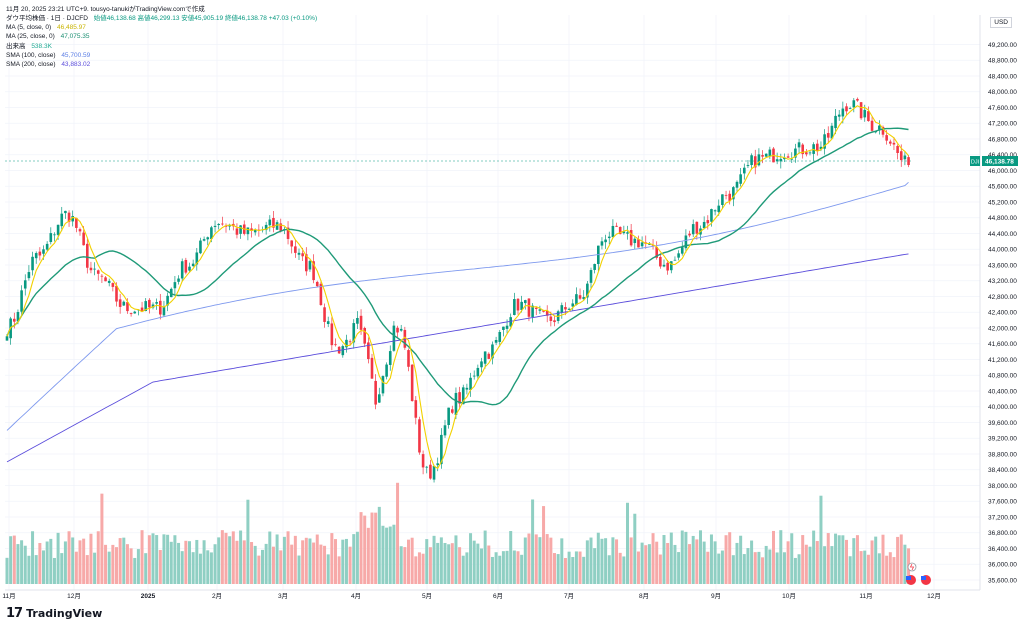  I want to click on legend-ma5-row: MA (5, close, 0) 46,485.97, so click(161, 27).